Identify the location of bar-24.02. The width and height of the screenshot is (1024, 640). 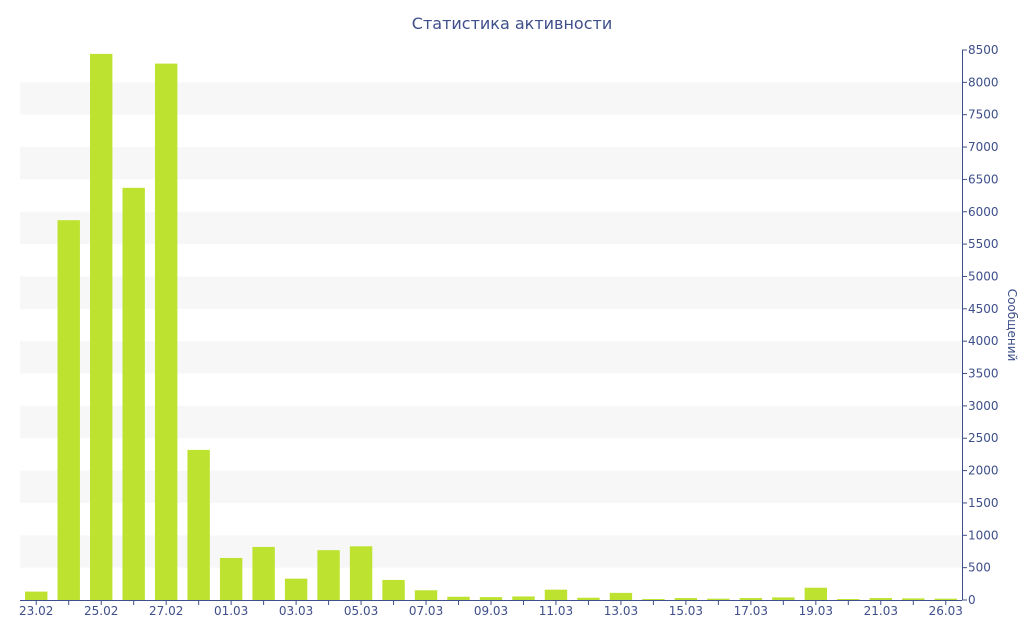
(68, 410).